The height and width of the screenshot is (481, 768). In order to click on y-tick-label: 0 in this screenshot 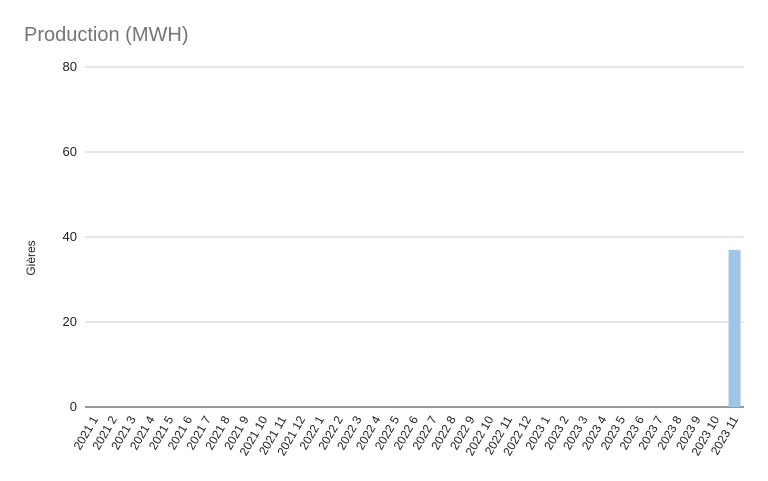, I will do `click(73, 406)`.